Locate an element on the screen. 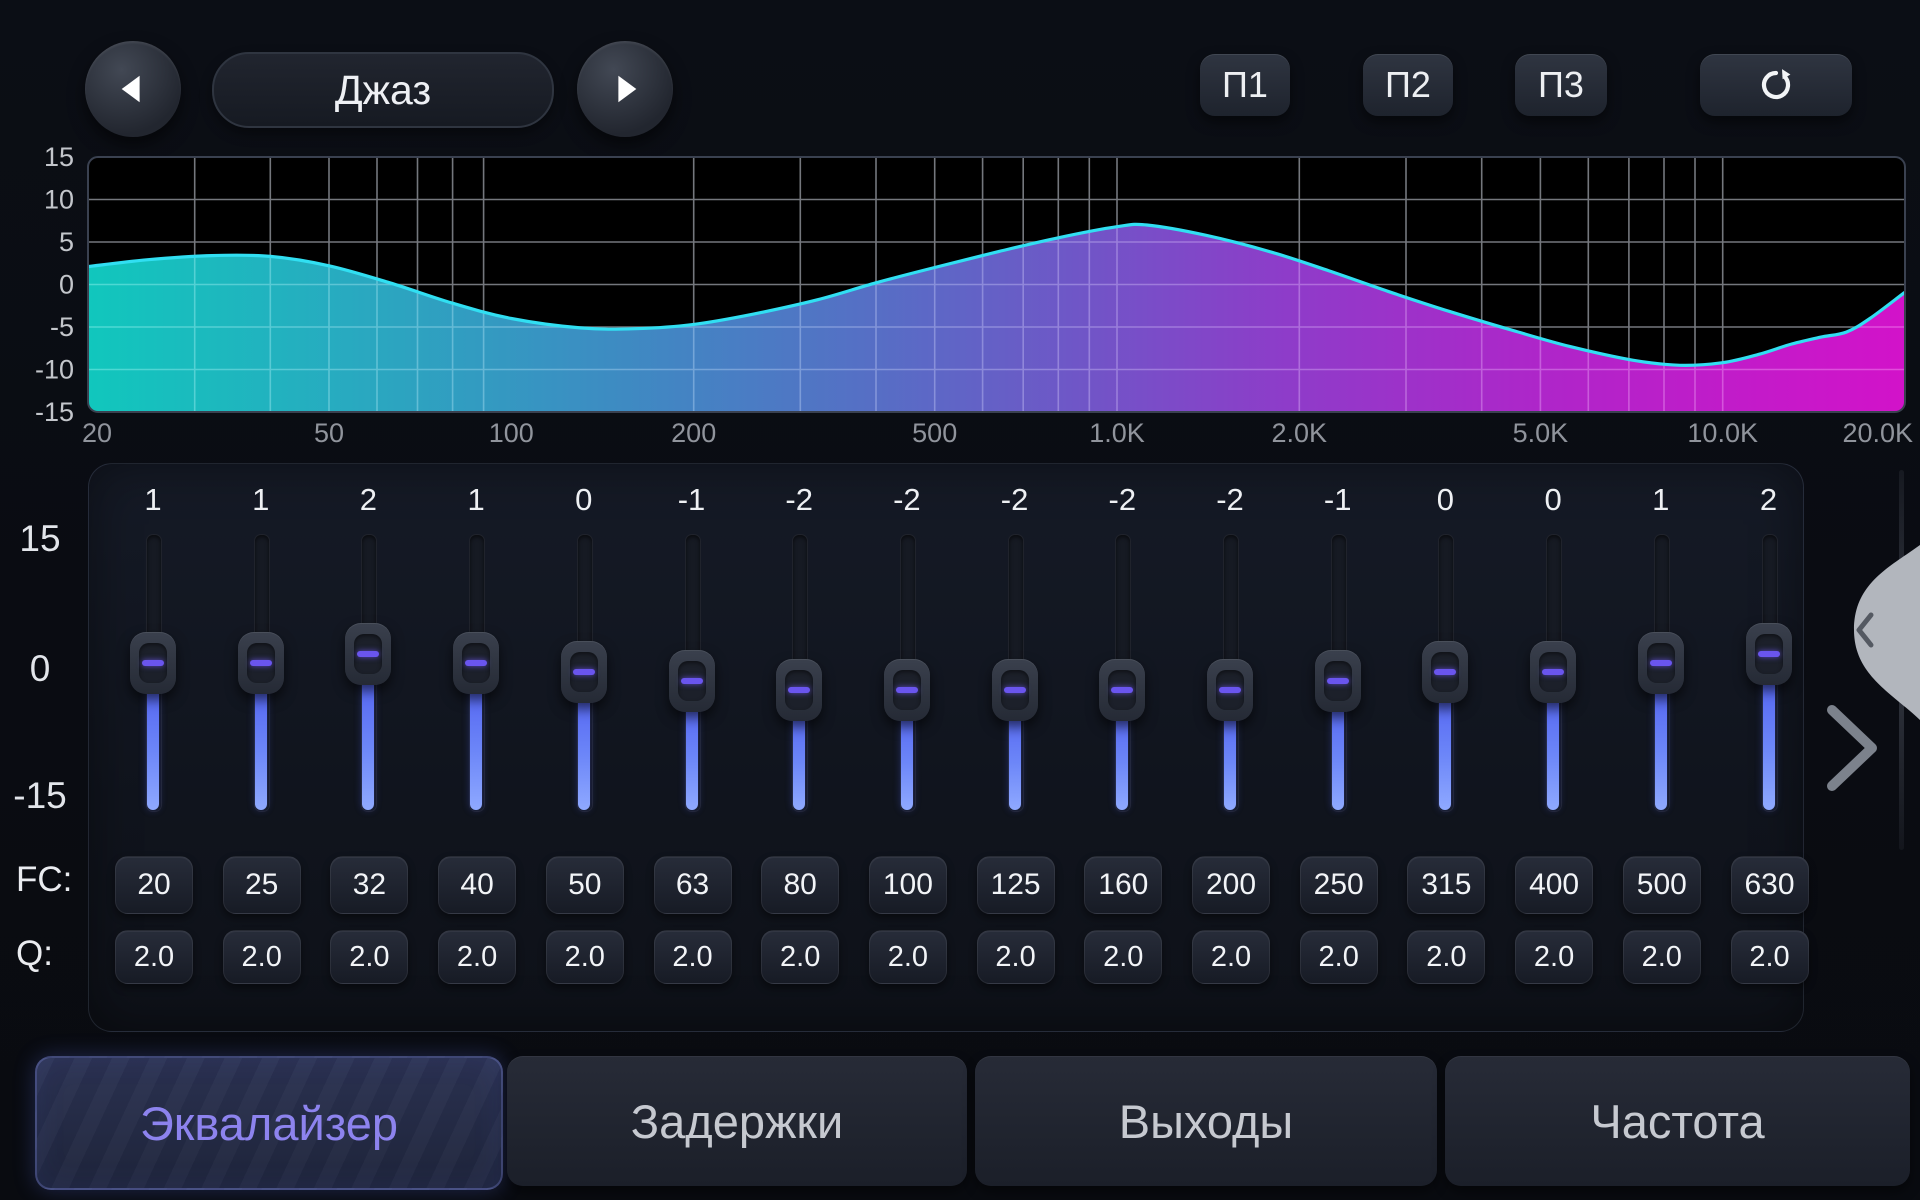  band-fc-button: 630 is located at coordinates (1769, 885).